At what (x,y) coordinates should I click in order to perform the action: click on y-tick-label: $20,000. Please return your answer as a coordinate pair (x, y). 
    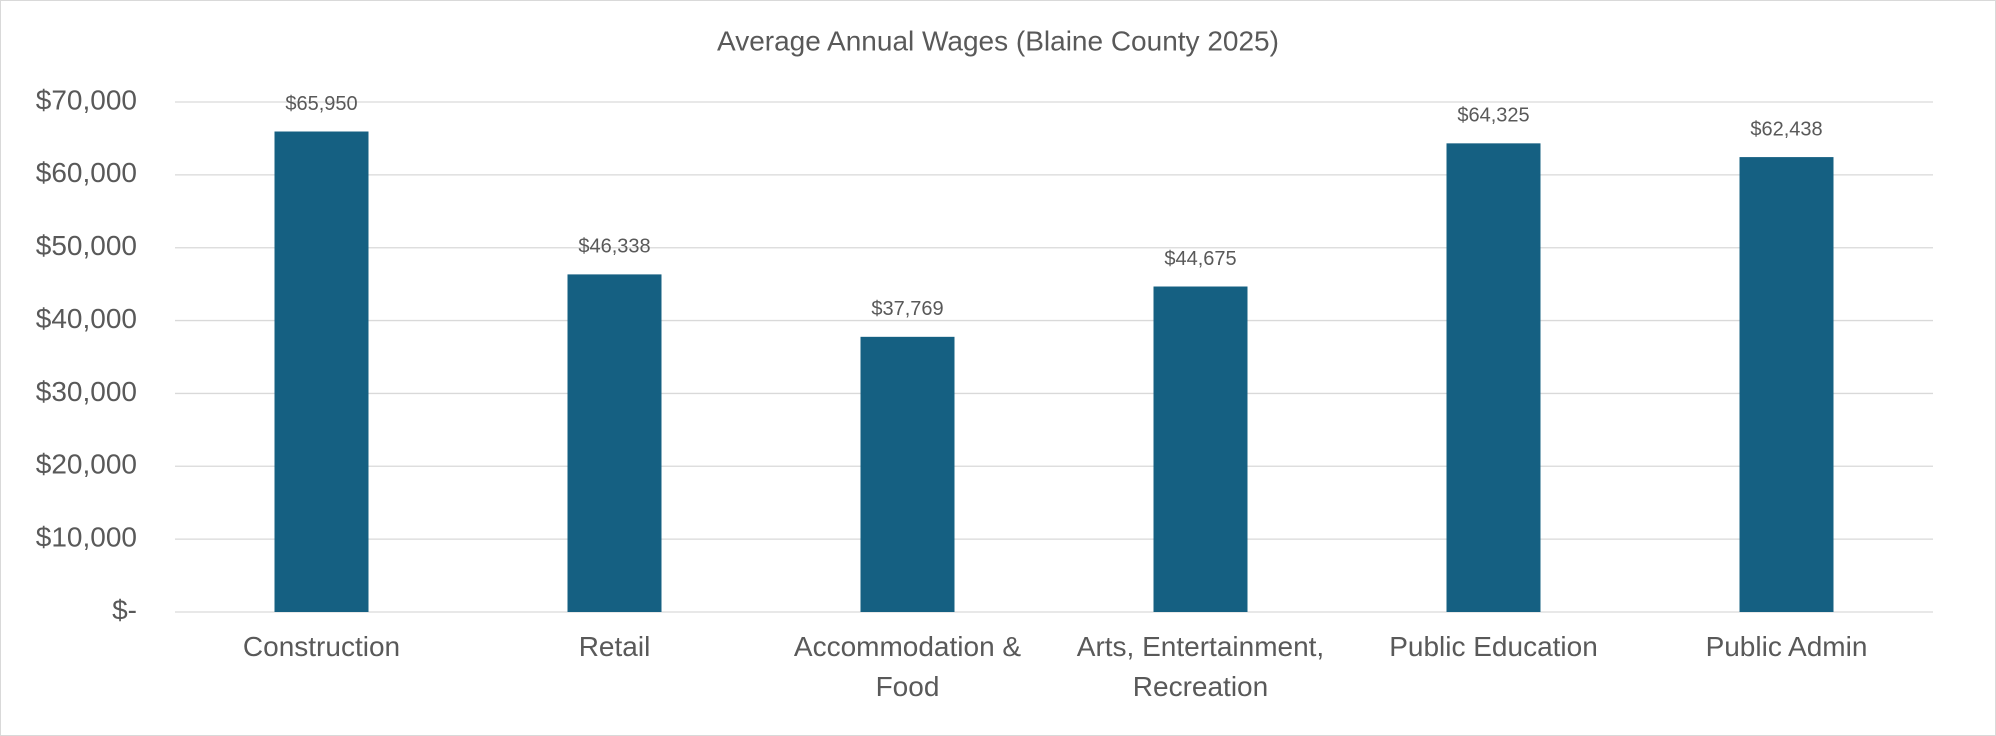
    Looking at the image, I should click on (86, 464).